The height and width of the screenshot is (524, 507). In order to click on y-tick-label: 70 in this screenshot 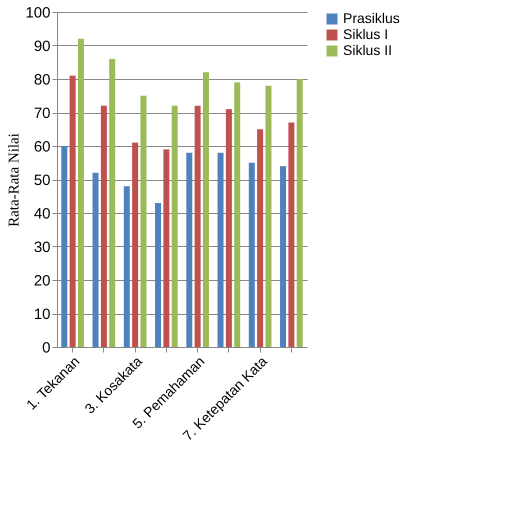, I will do `click(42, 113)`.